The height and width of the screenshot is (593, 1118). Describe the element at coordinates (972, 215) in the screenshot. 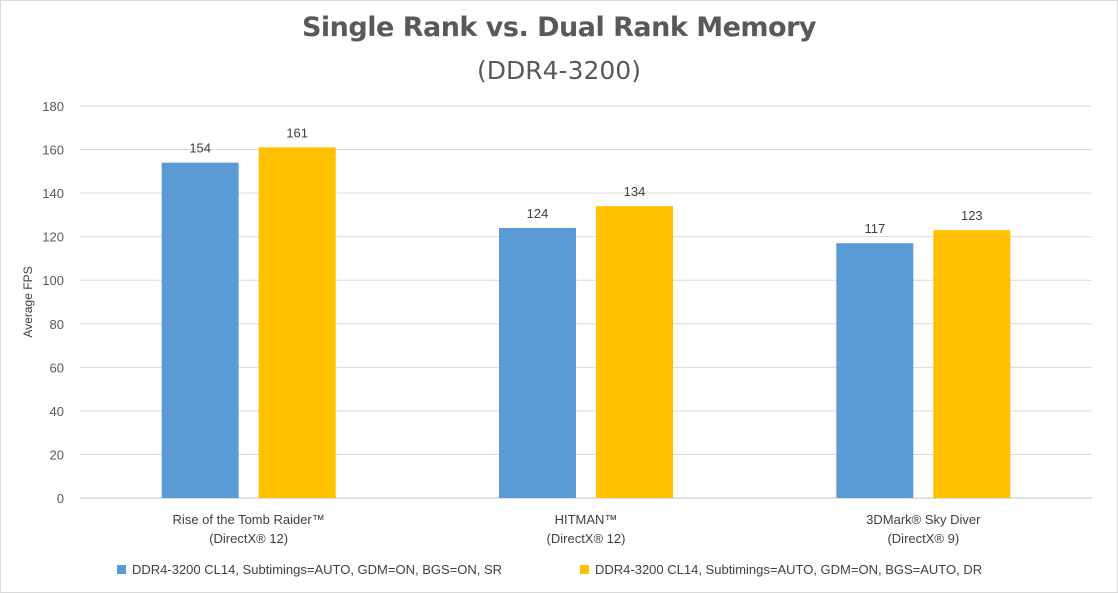

I see `data-label: 123` at that location.